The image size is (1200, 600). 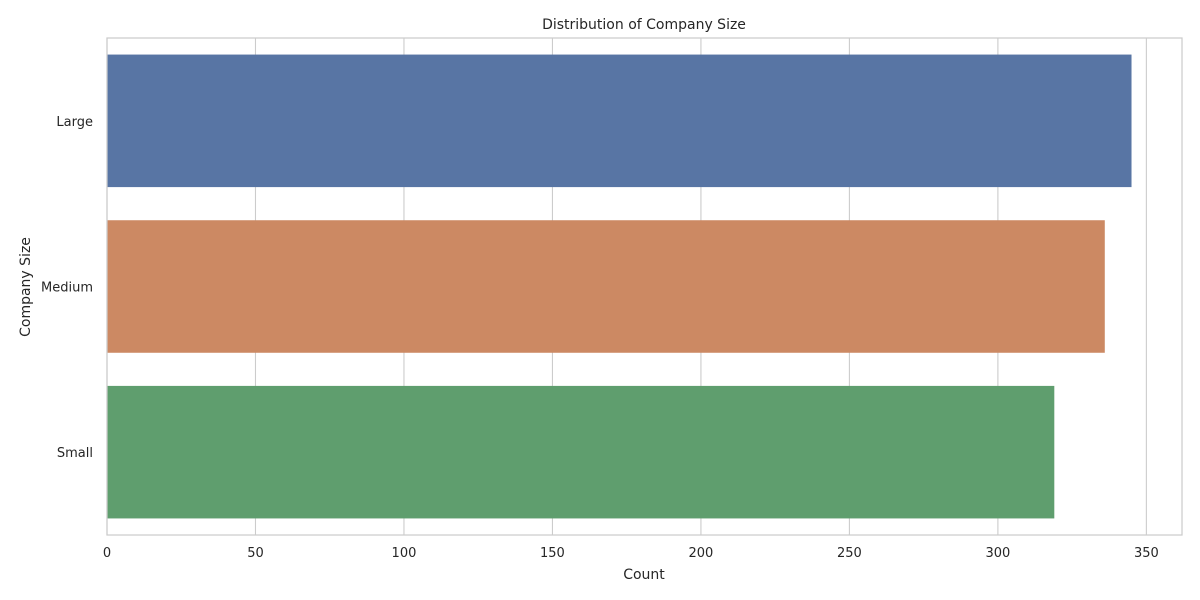 What do you see at coordinates (644, 25) in the screenshot?
I see `chart-title: Distribution of Company Size` at bounding box center [644, 25].